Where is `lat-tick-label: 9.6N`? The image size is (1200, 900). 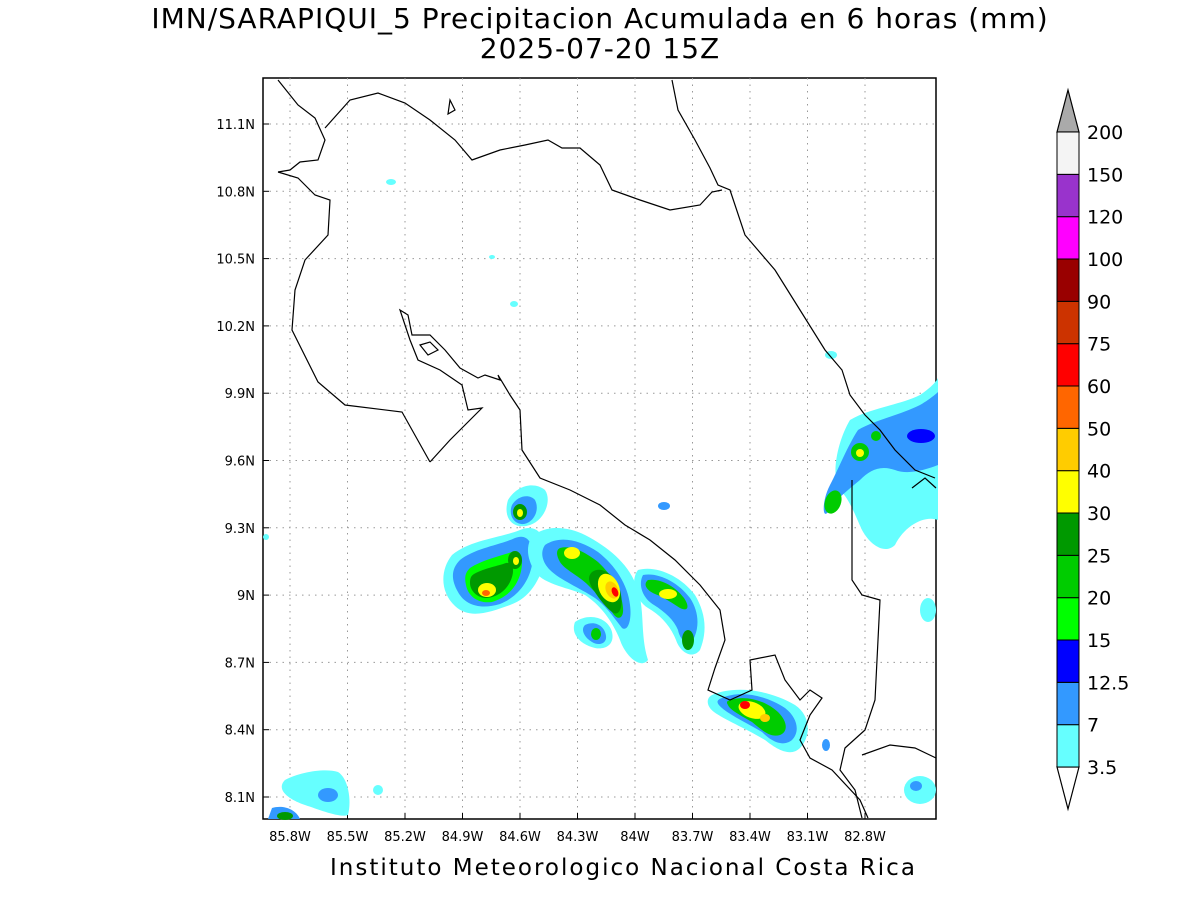
lat-tick-label: 9.6N is located at coordinates (240, 462).